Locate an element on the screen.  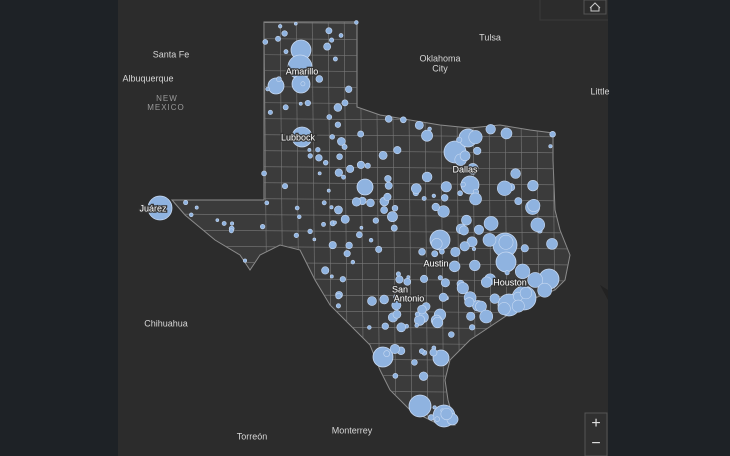
place-label: Monterrey is located at coordinates (352, 430).